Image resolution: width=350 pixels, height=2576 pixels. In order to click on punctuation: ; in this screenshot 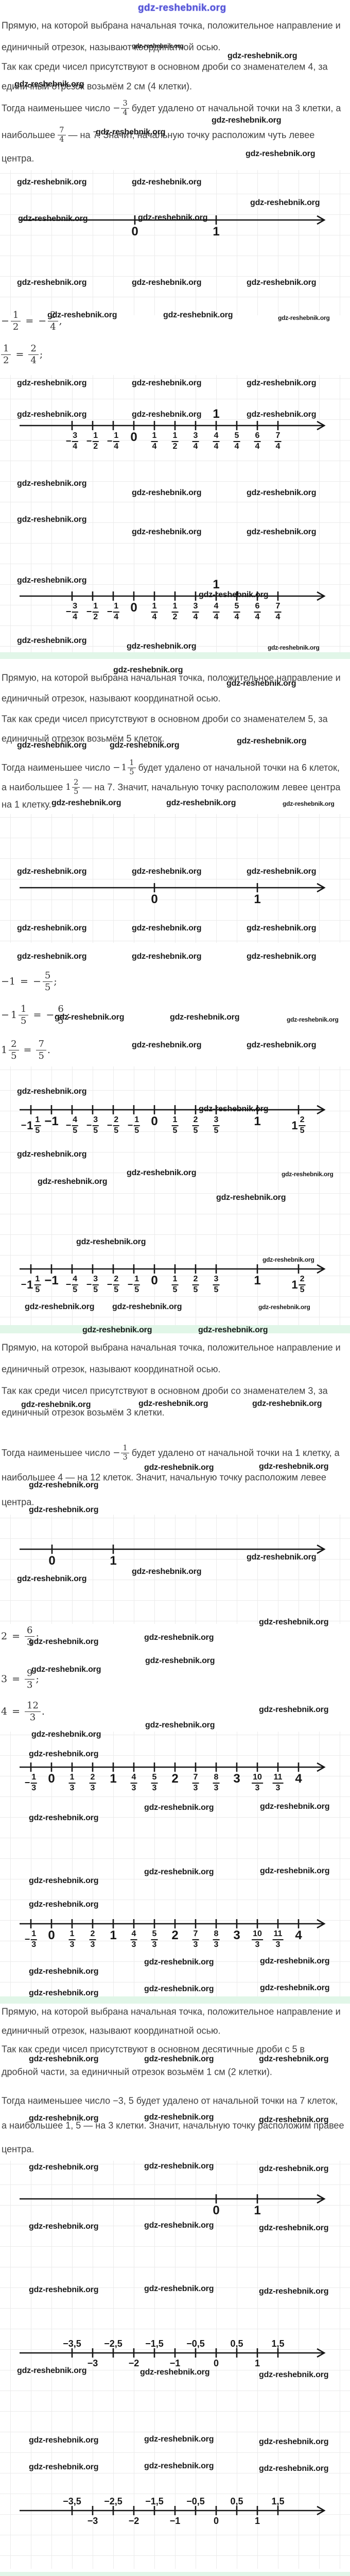, I will do `click(55, 981)`.